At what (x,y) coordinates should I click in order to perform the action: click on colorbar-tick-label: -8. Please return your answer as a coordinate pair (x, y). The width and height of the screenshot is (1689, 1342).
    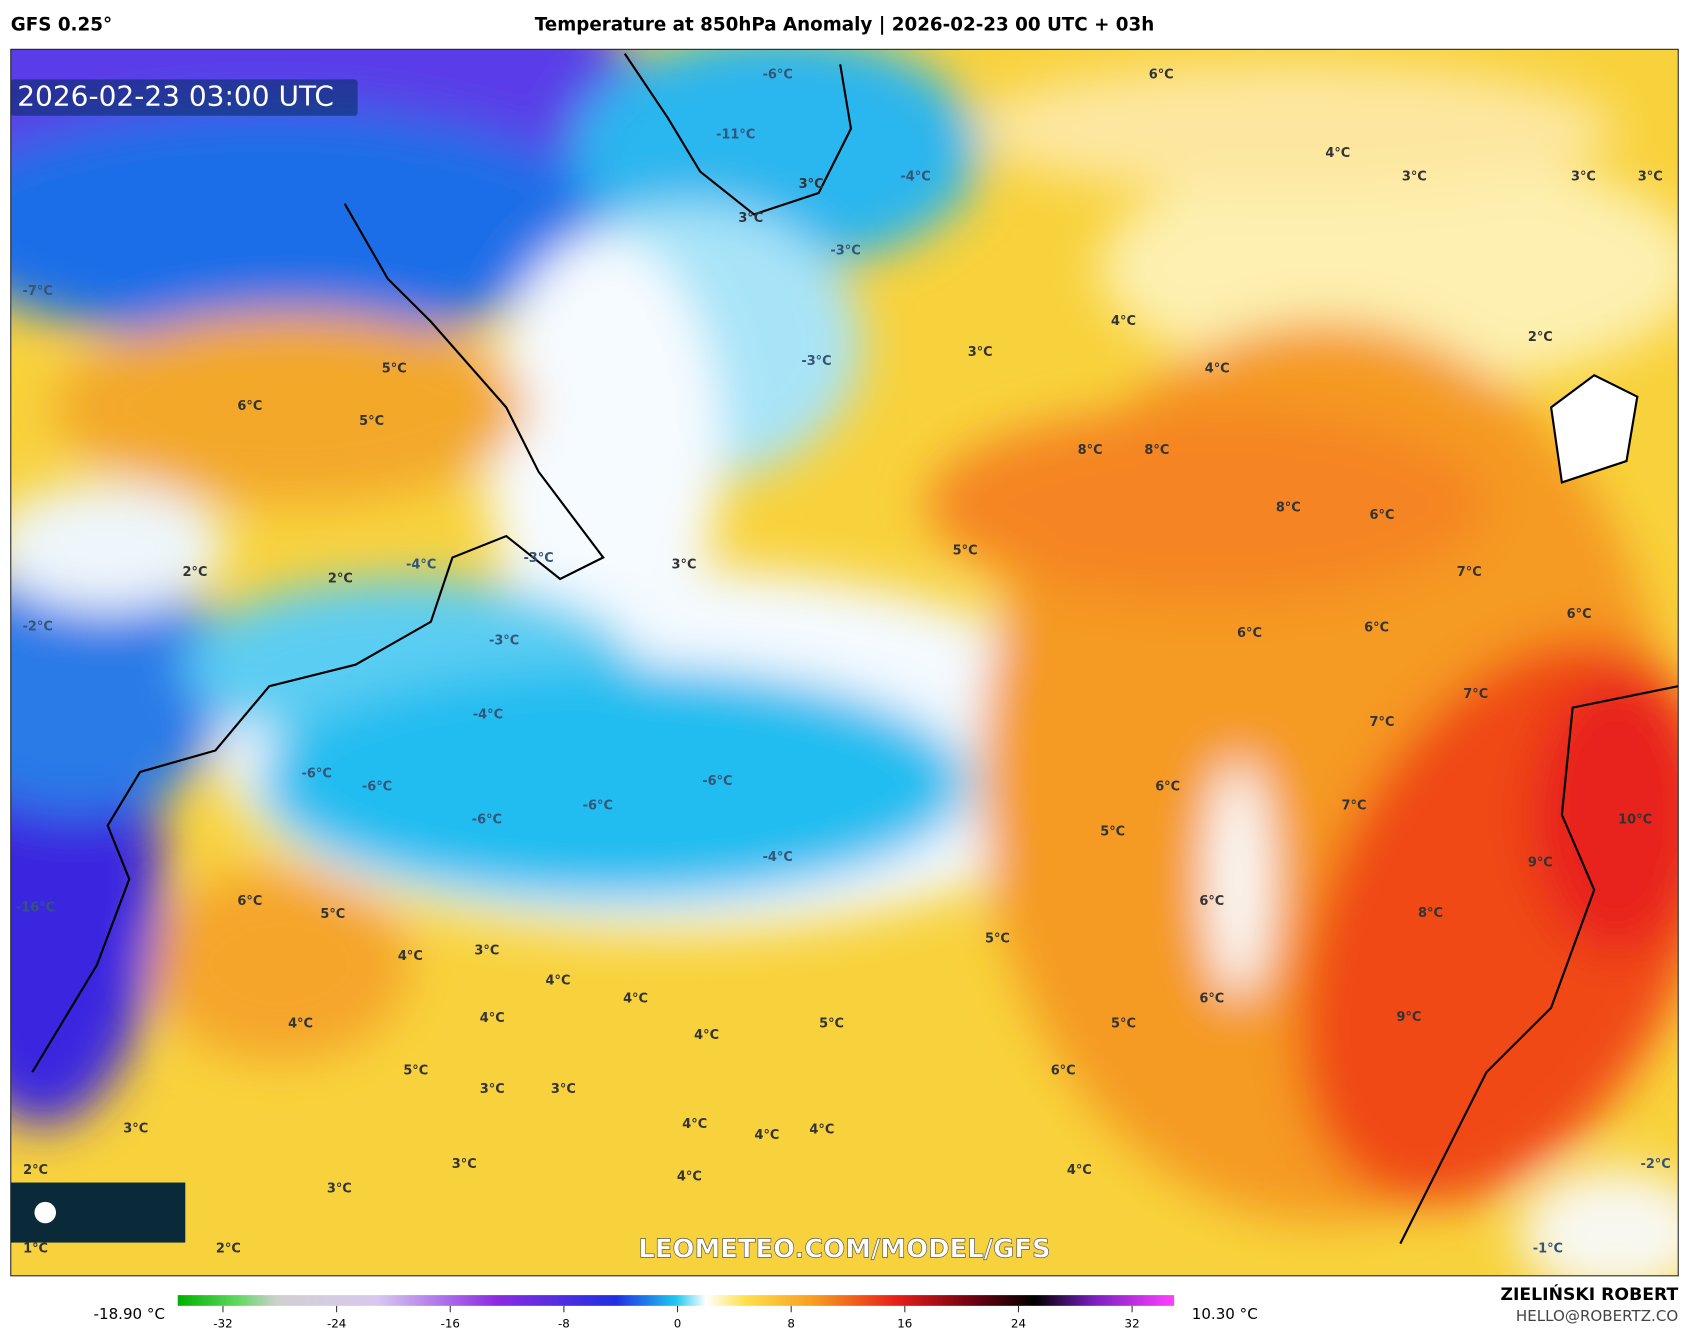
    Looking at the image, I should click on (564, 1324).